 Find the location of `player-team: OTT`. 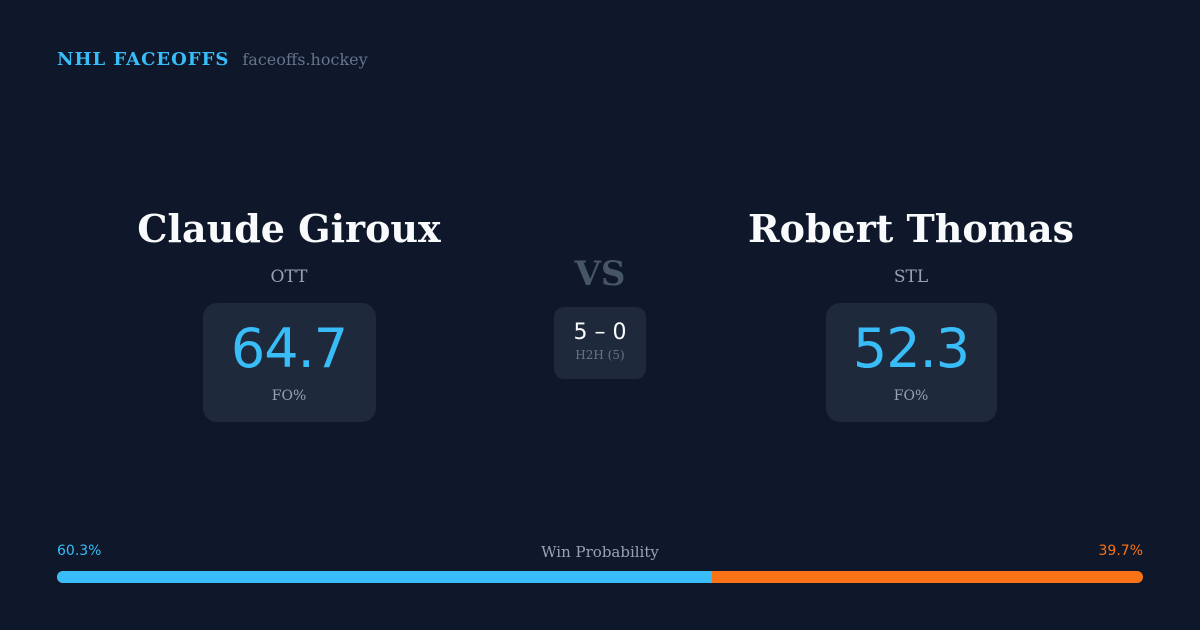

player-team: OTT is located at coordinates (289, 277).